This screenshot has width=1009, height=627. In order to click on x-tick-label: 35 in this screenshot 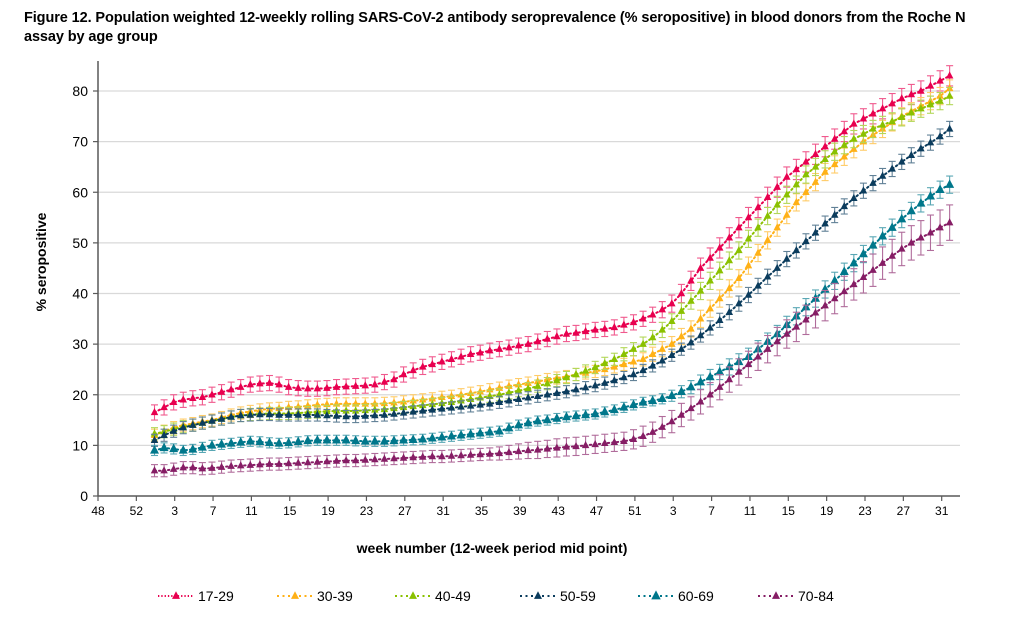, I will do `click(482, 511)`.